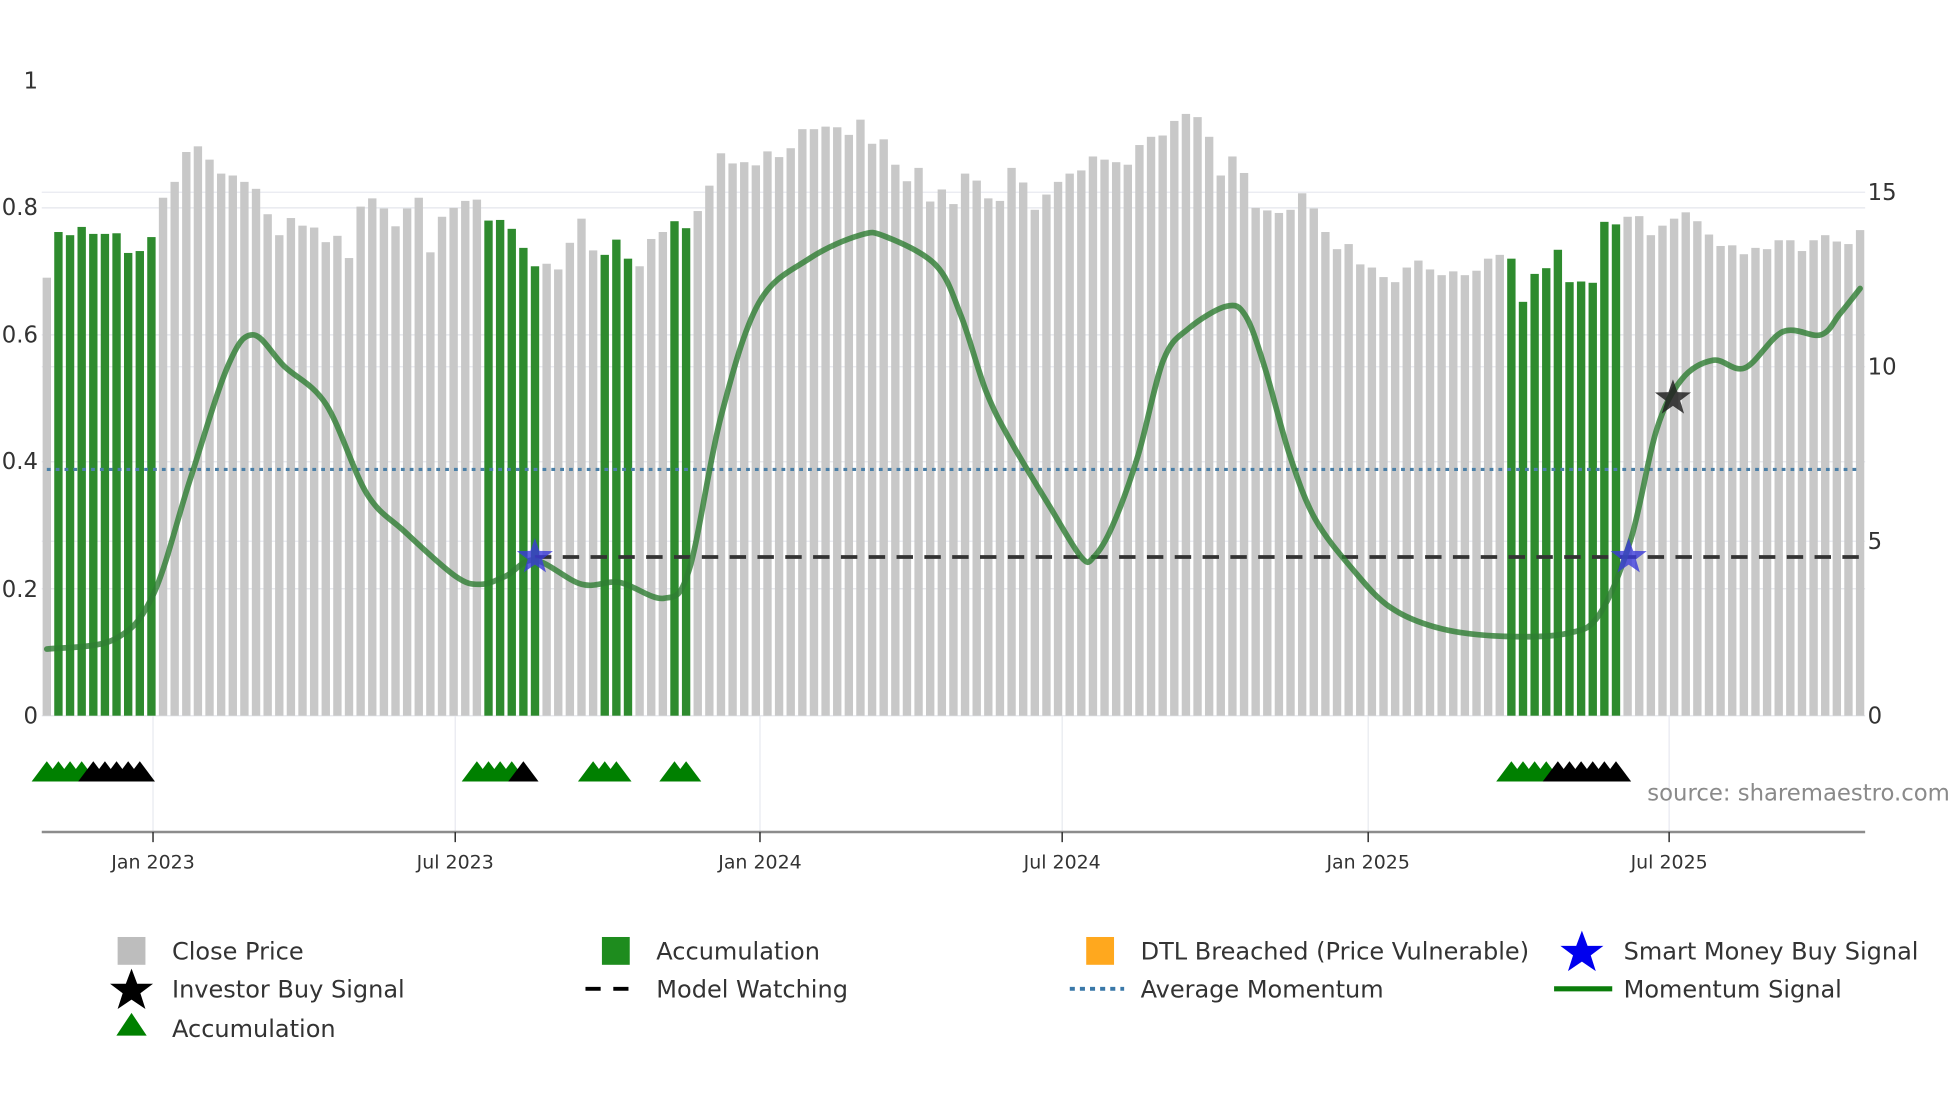 Image resolution: width=1960 pixels, height=1102 pixels. Describe the element at coordinates (1669, 863) in the screenshot. I see `x-tick-label: Jul 2025` at that location.